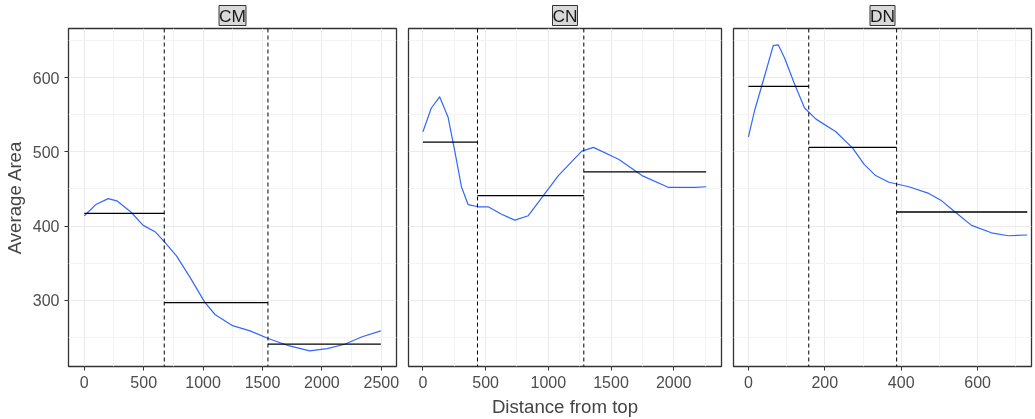 This screenshot has width=1035, height=419. What do you see at coordinates (232, 275) in the screenshot?
I see `line-series` at bounding box center [232, 275].